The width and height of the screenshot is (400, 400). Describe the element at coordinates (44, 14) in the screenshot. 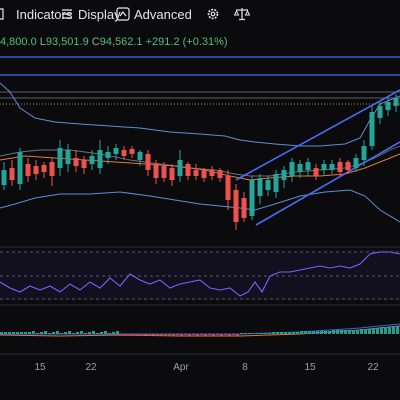

I see `indicators-label: Indicators` at that location.